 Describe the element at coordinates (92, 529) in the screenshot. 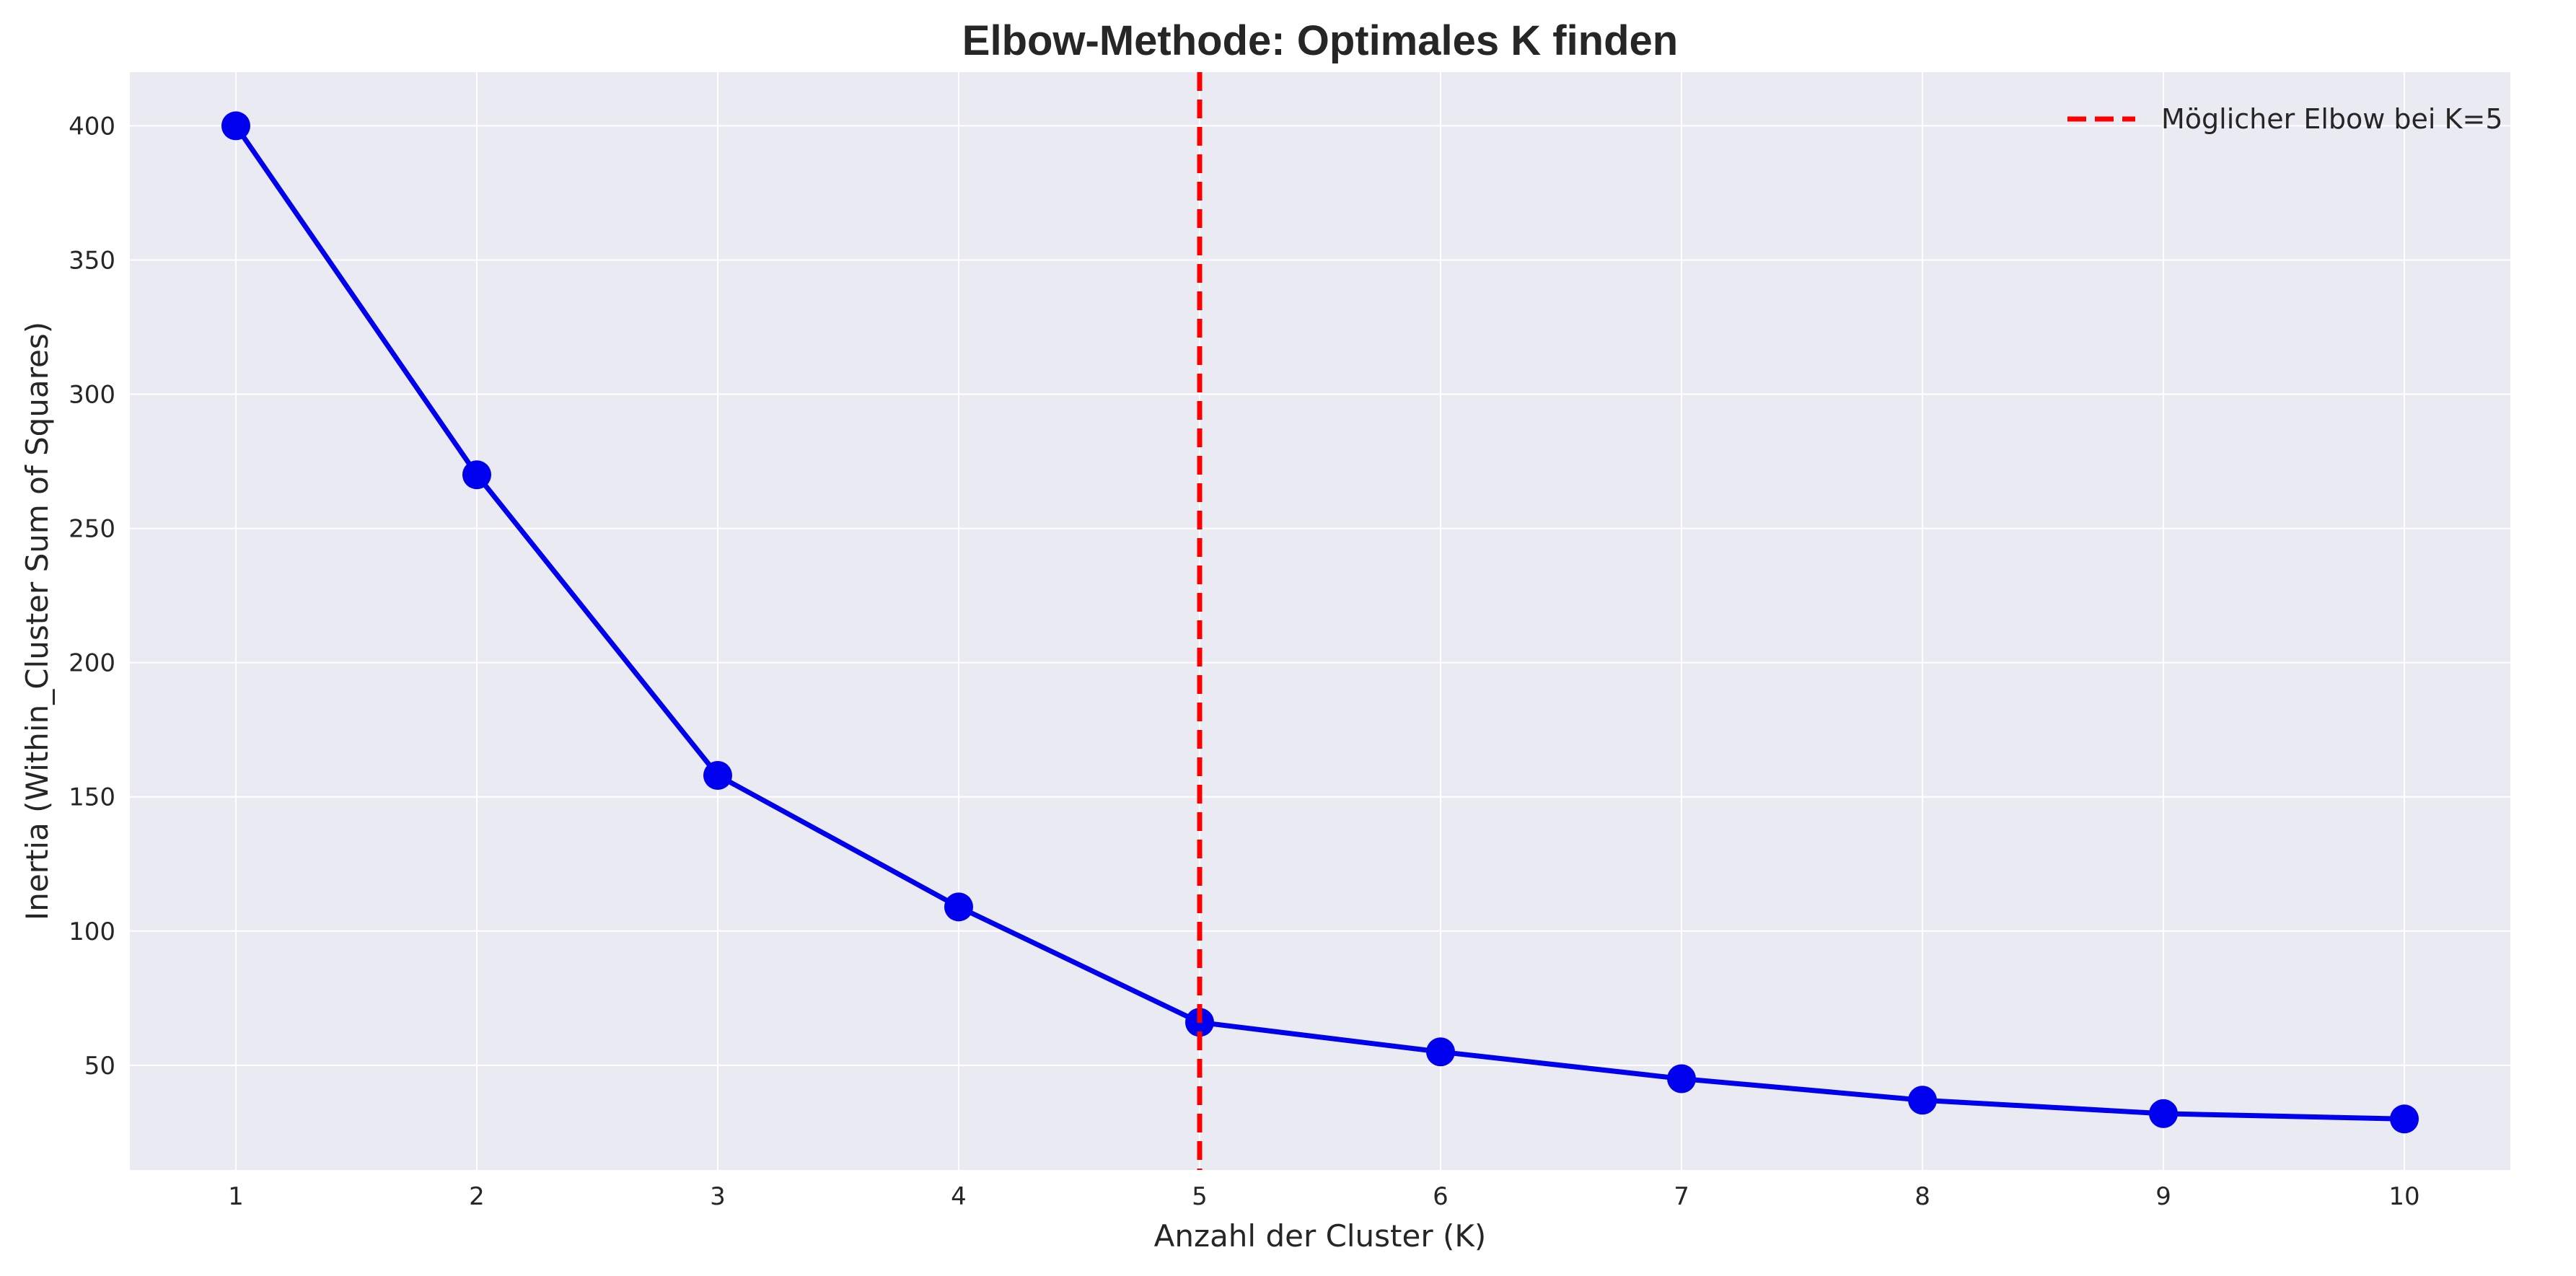

I see `y-tick-label: 250` at that location.